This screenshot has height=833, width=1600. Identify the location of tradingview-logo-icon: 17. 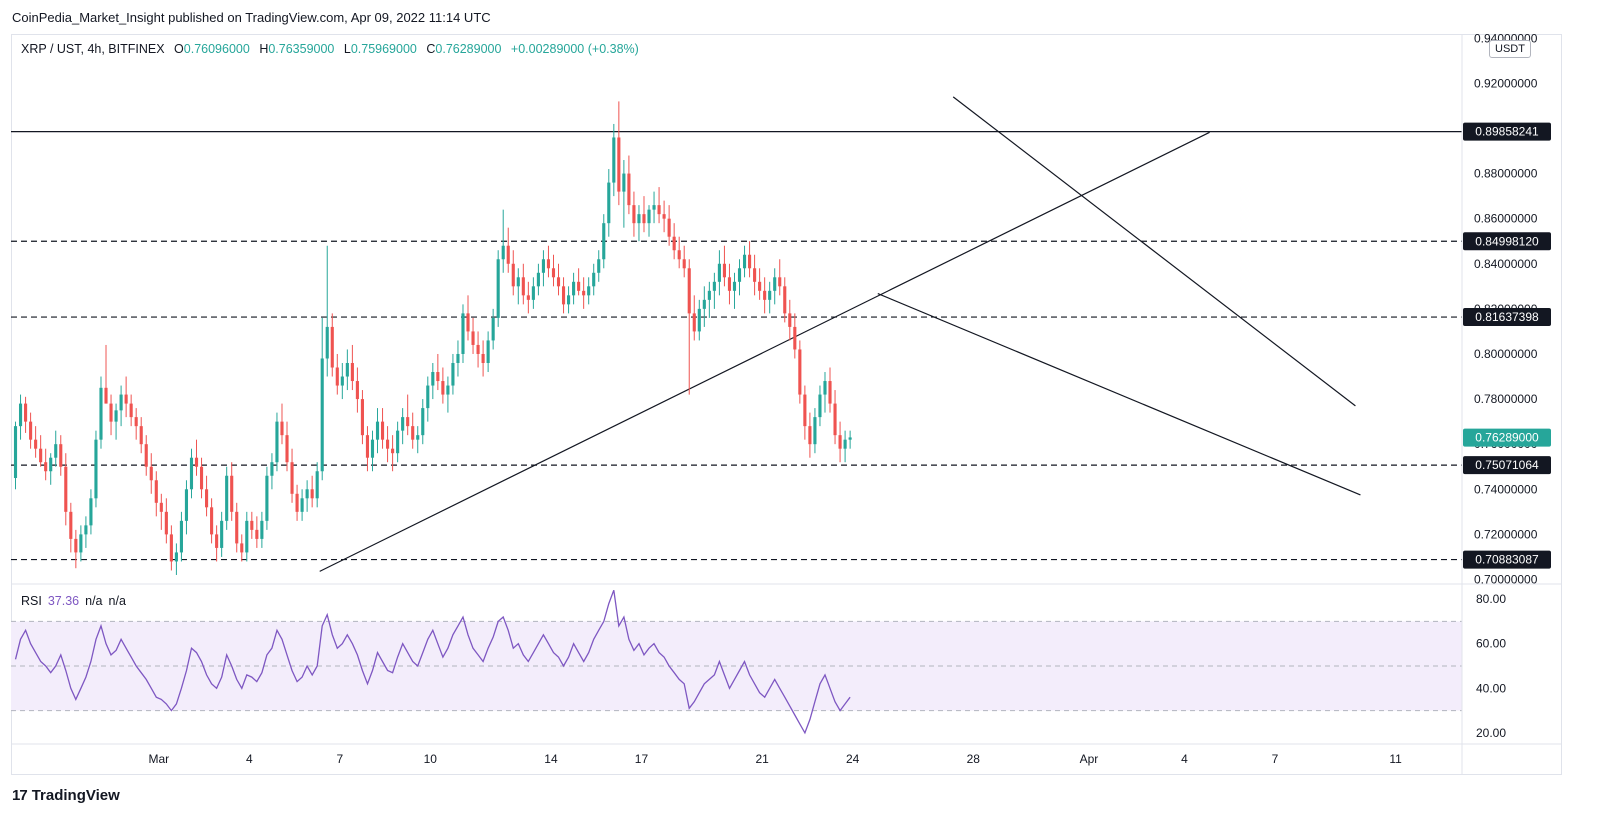
(20, 795).